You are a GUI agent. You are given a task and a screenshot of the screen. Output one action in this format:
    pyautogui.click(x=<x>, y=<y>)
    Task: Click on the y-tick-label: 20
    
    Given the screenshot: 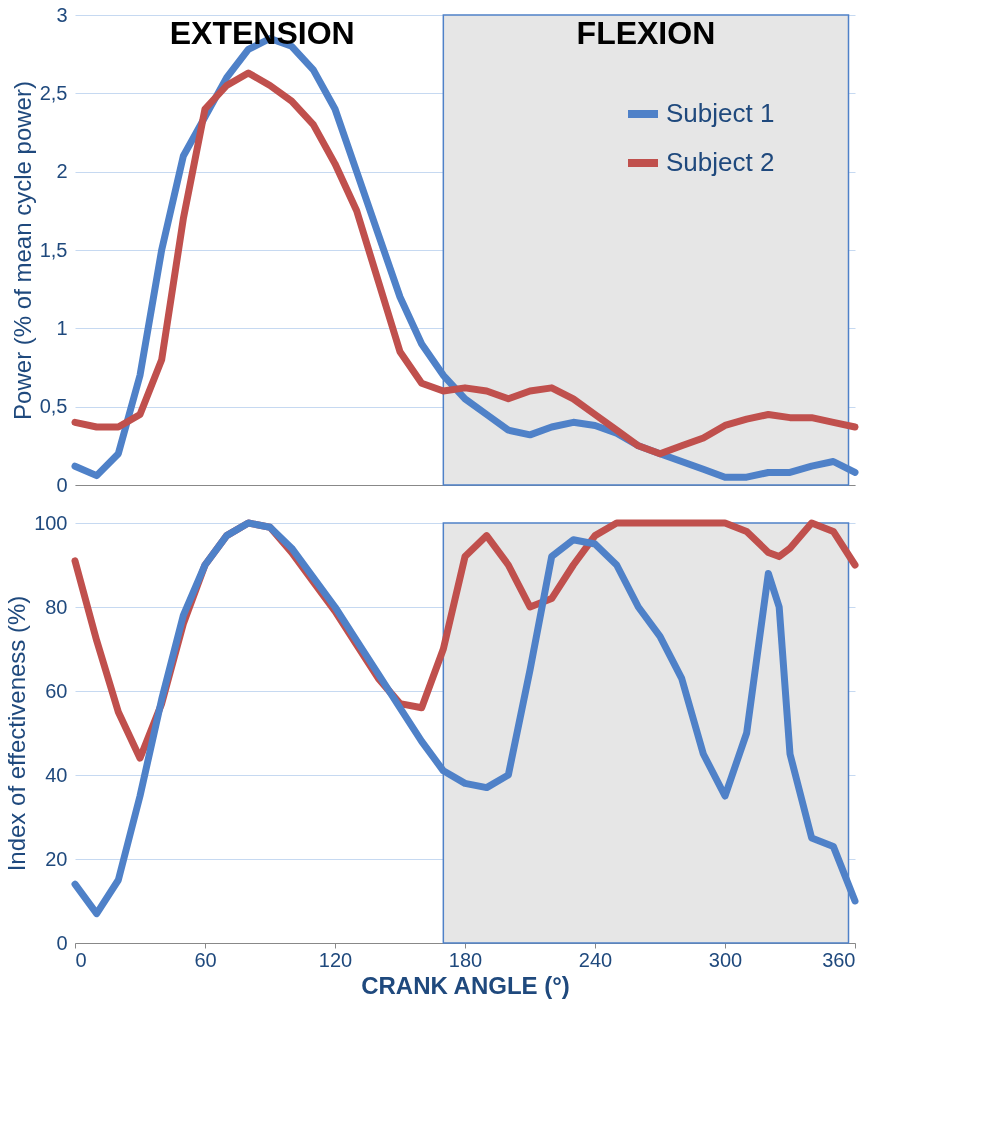 What is the action you would take?
    pyautogui.click(x=56, y=858)
    